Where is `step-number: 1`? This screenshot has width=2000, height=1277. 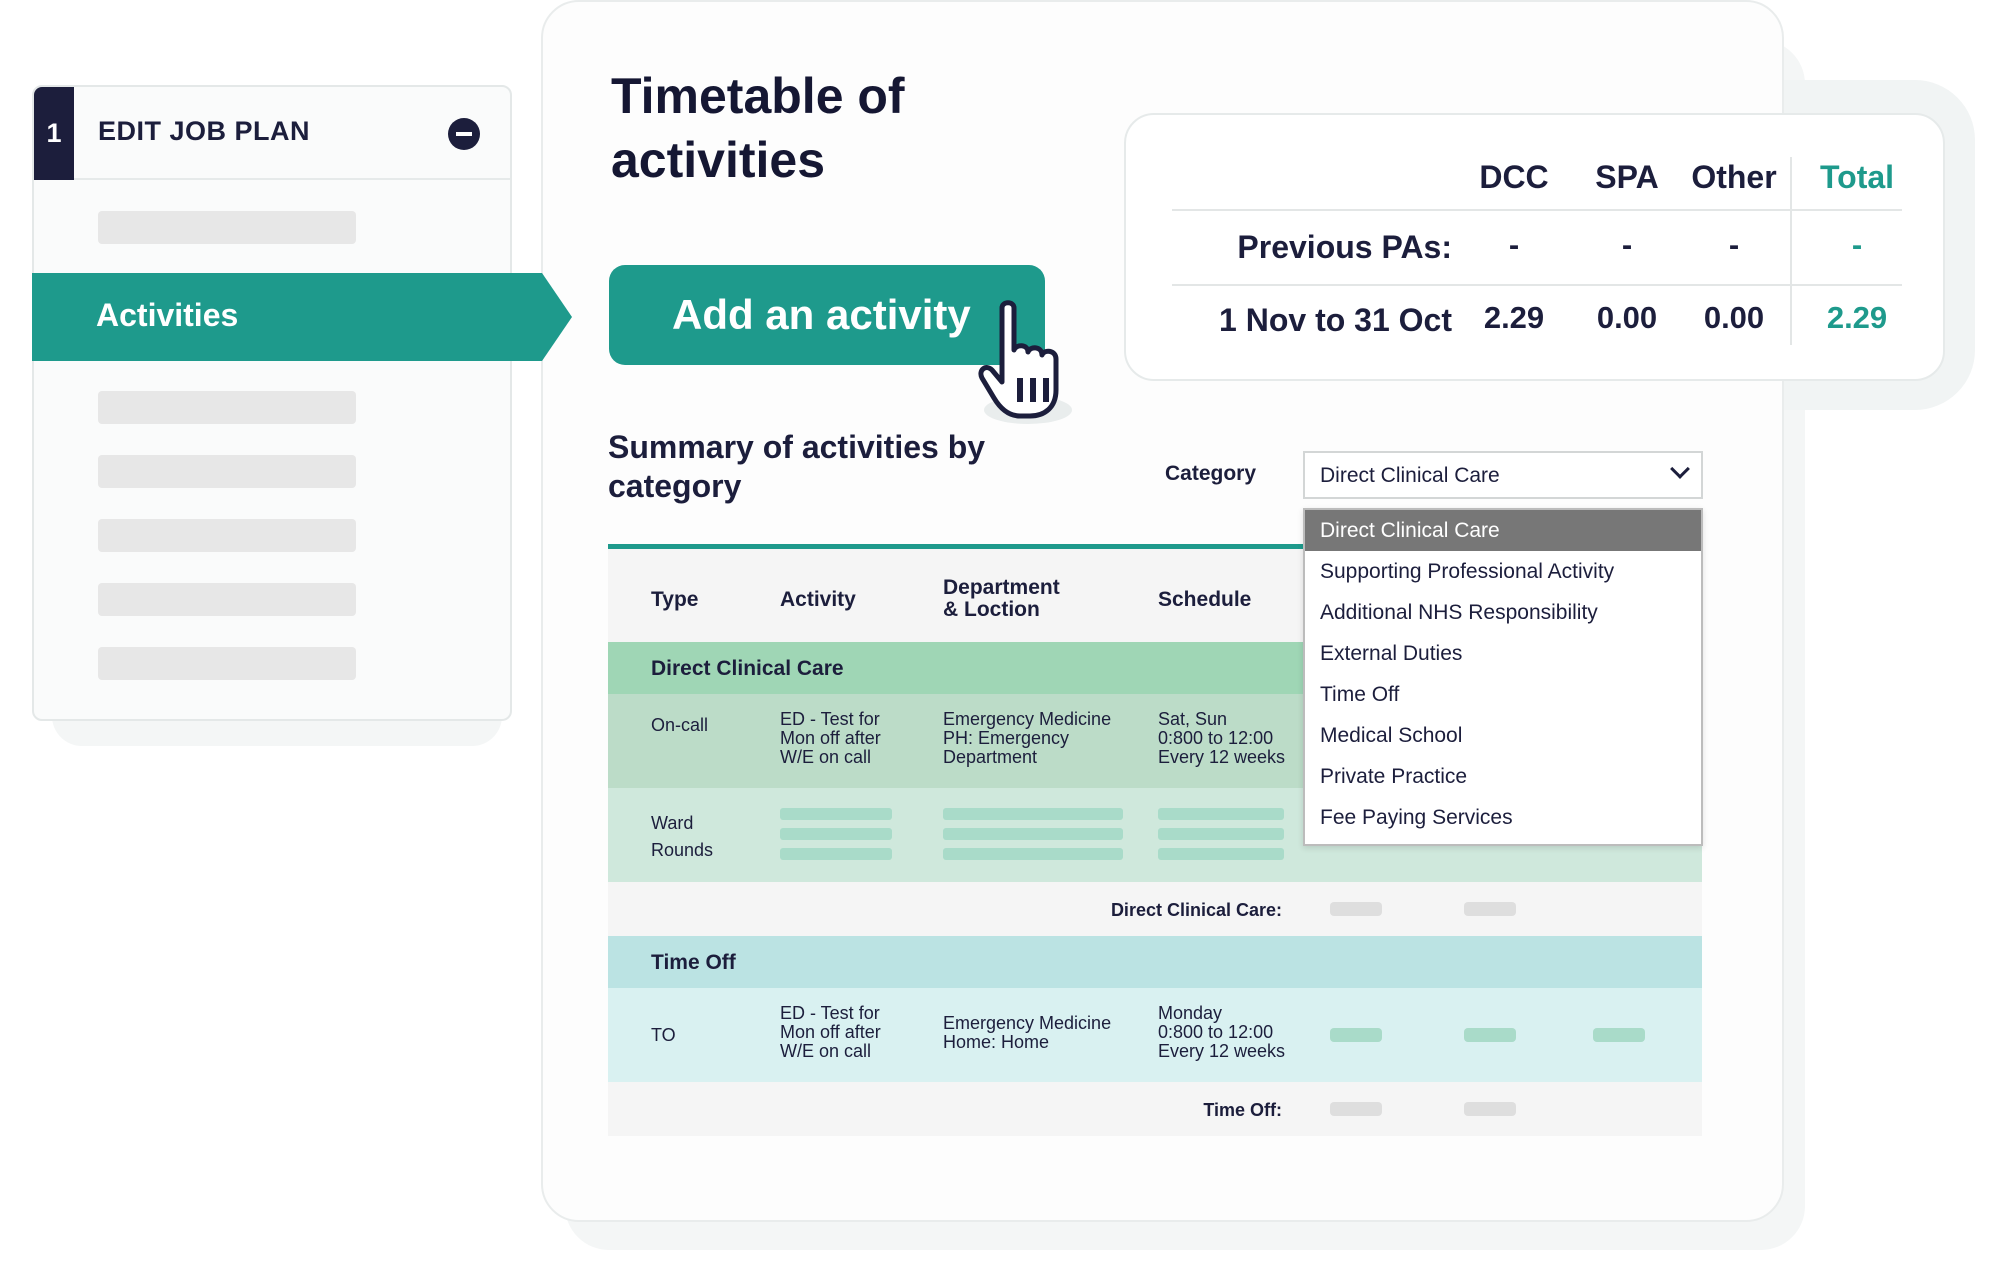
step-number: 1 is located at coordinates (54, 133).